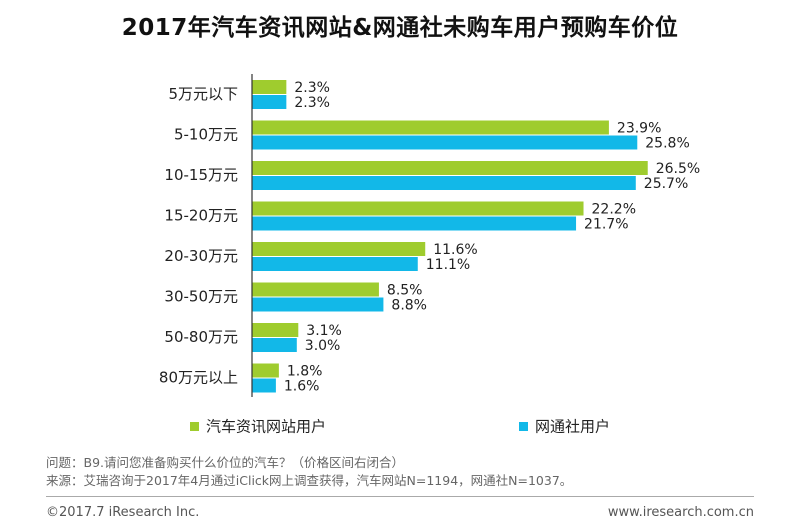  Describe the element at coordinates (323, 346) in the screenshot. I see `data-label: 3.0%` at that location.